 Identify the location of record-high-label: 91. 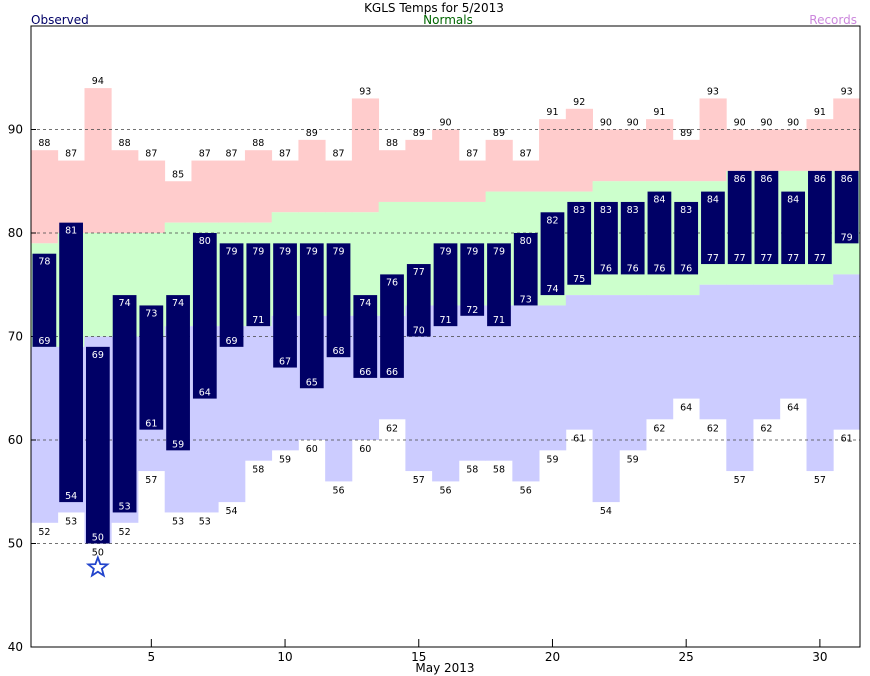
(659, 112).